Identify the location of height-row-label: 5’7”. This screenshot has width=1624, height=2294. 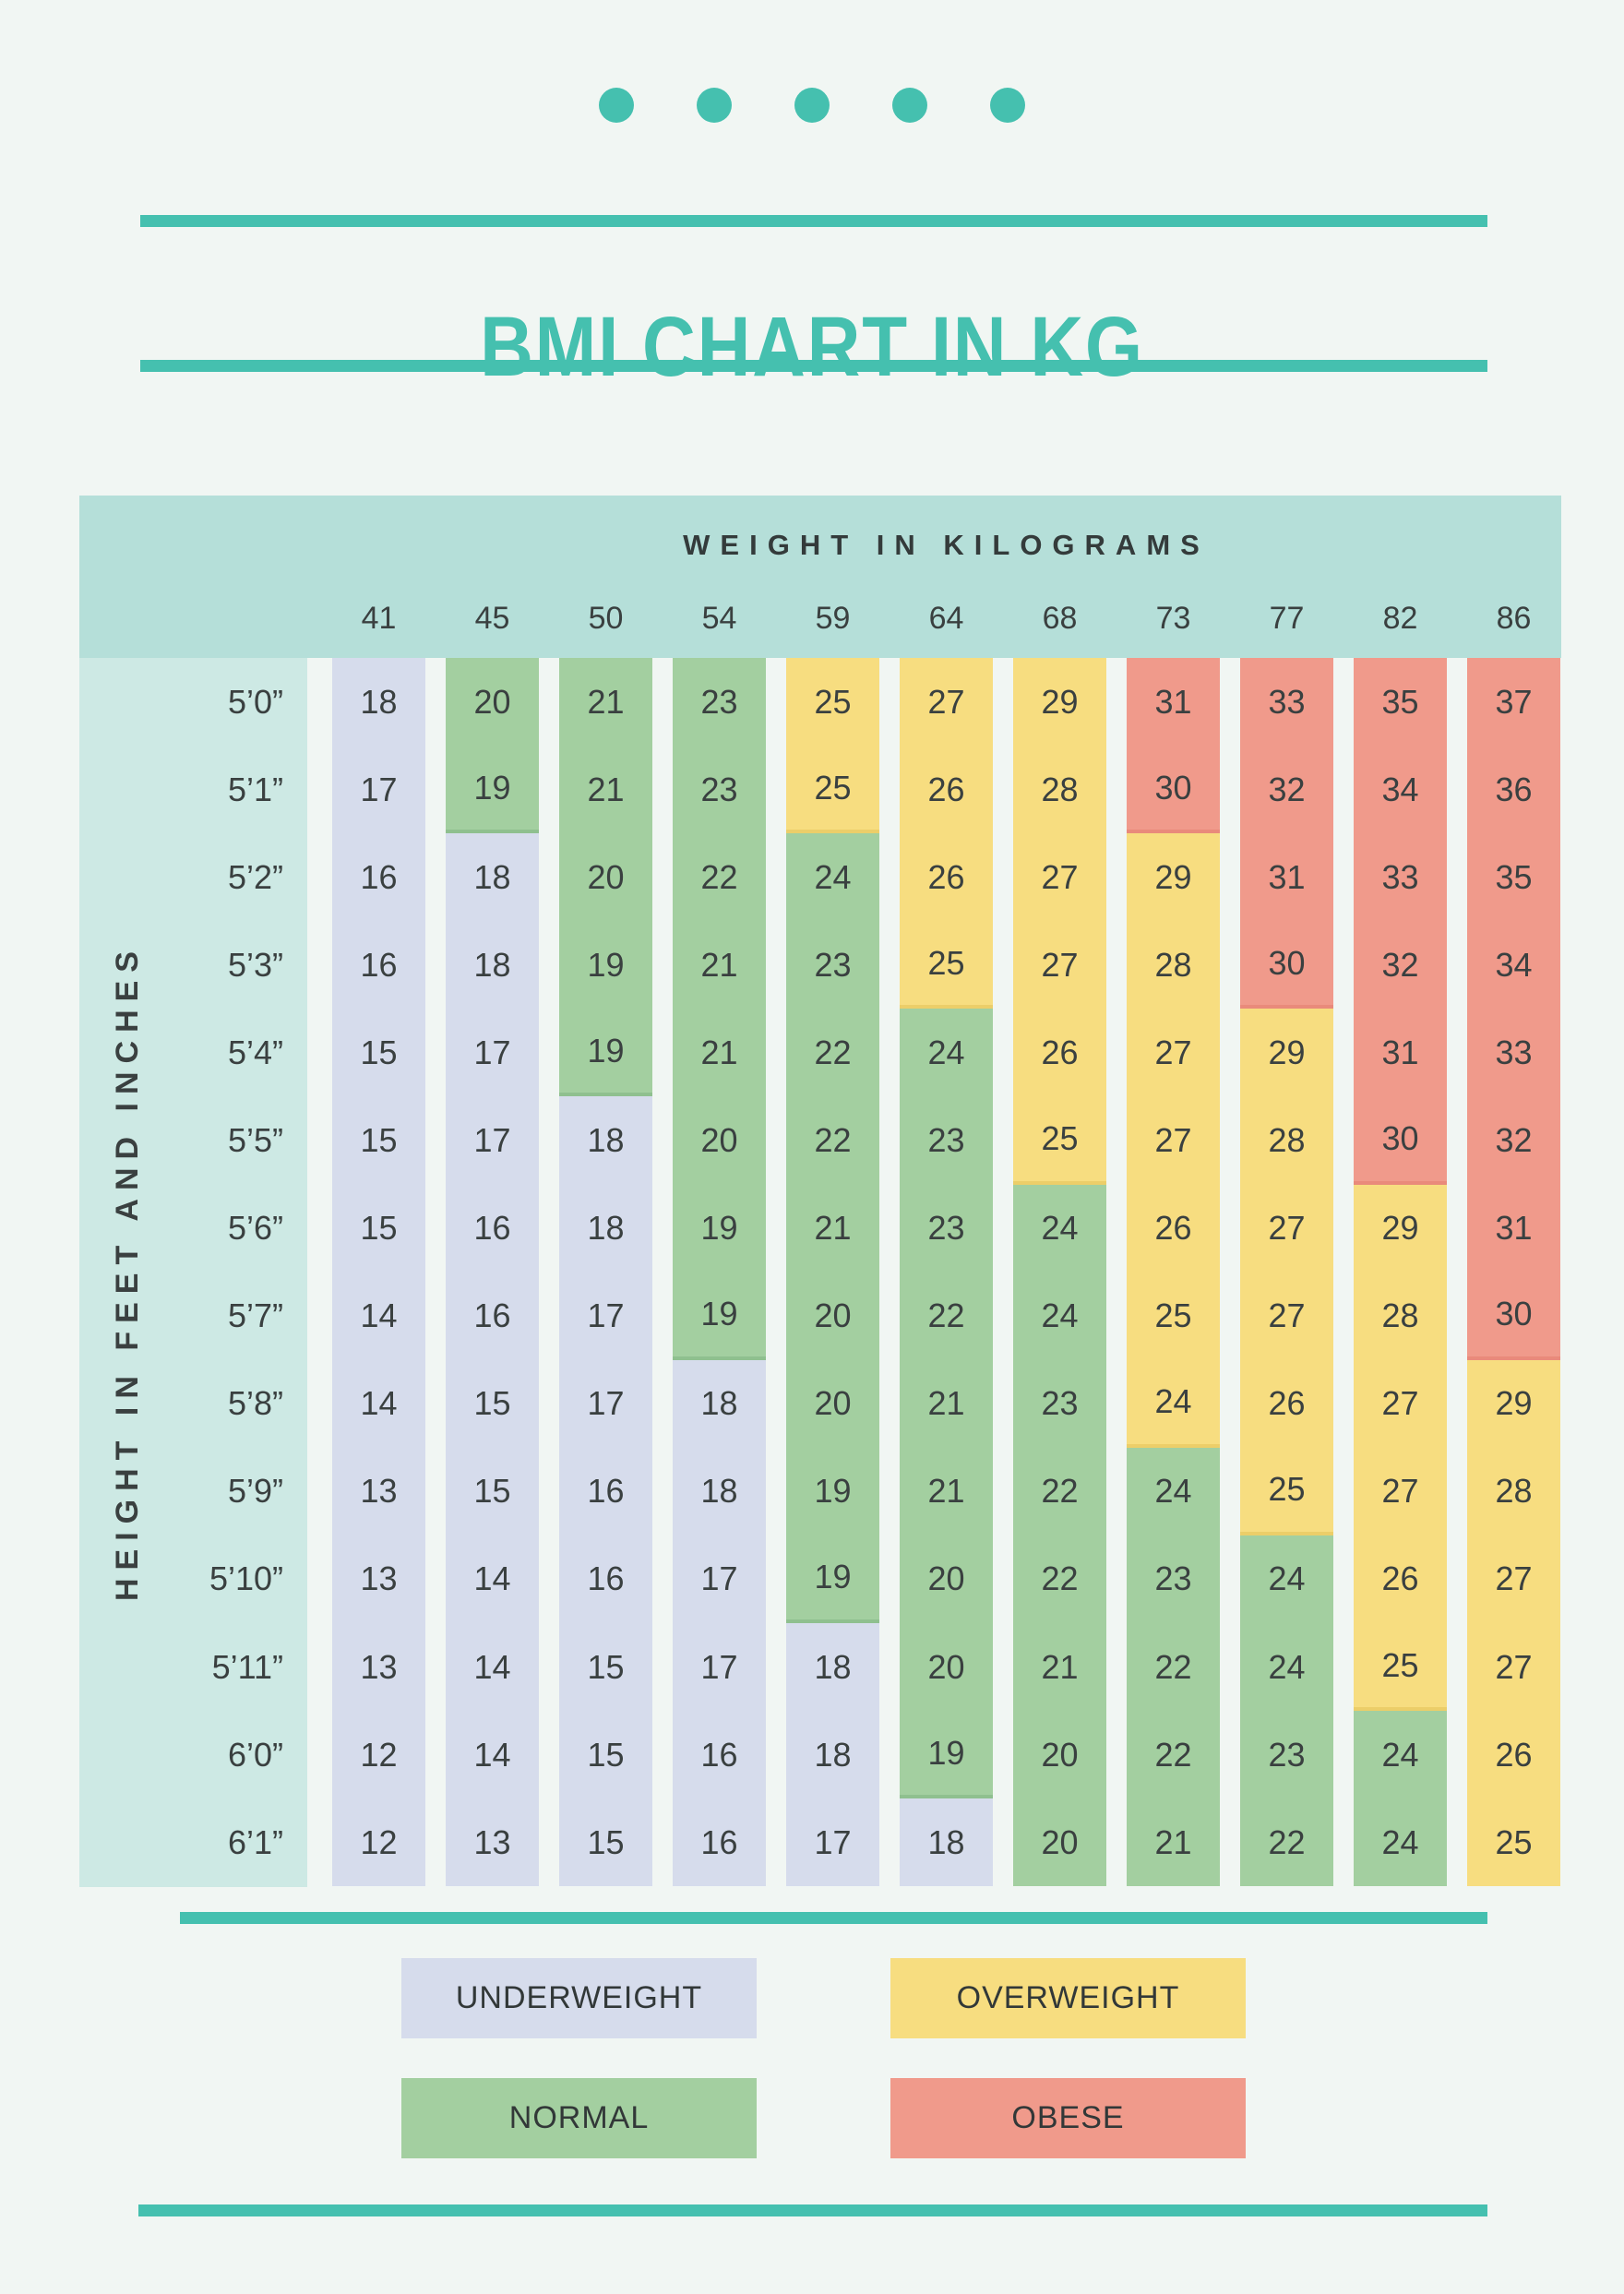
(255, 1315).